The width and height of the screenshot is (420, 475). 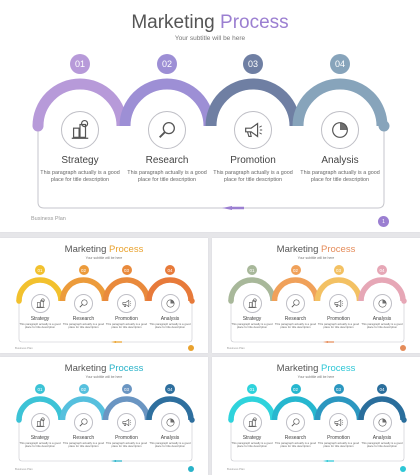 I want to click on step-label: Promotion, so click(x=338, y=438).